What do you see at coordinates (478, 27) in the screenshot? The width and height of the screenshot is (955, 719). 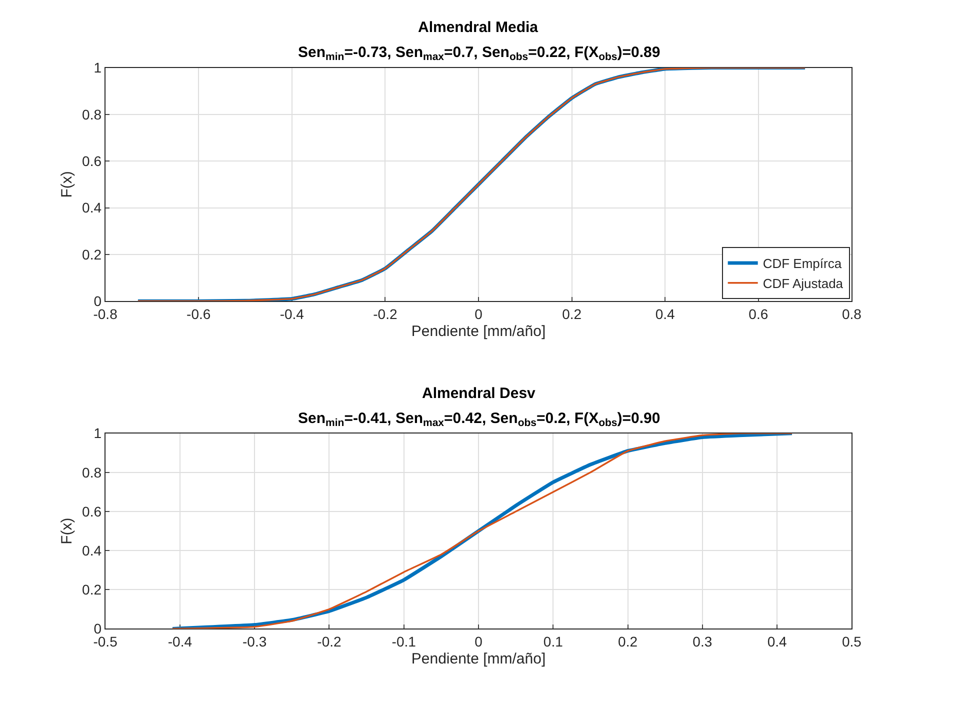 I see `chart-title: Almendral Media` at bounding box center [478, 27].